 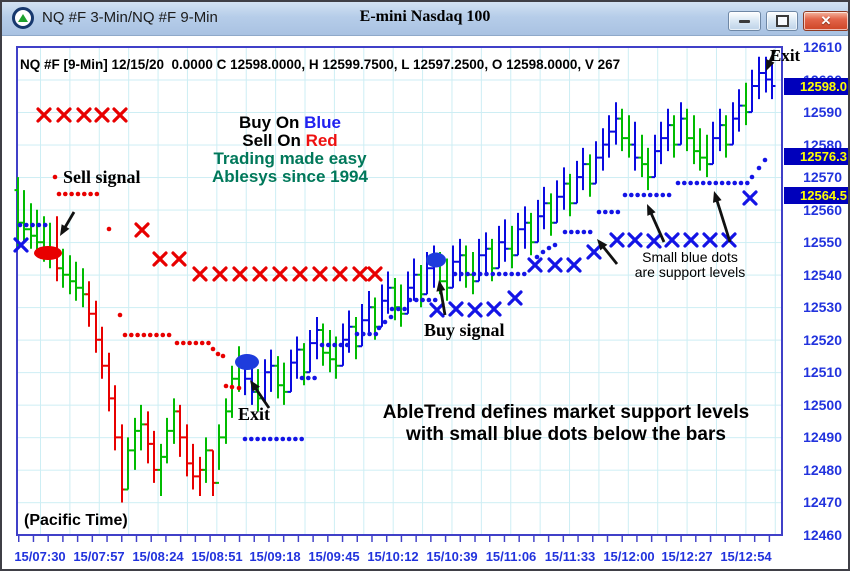 I want to click on time-axis-label: 15/10:39, so click(x=452, y=556).